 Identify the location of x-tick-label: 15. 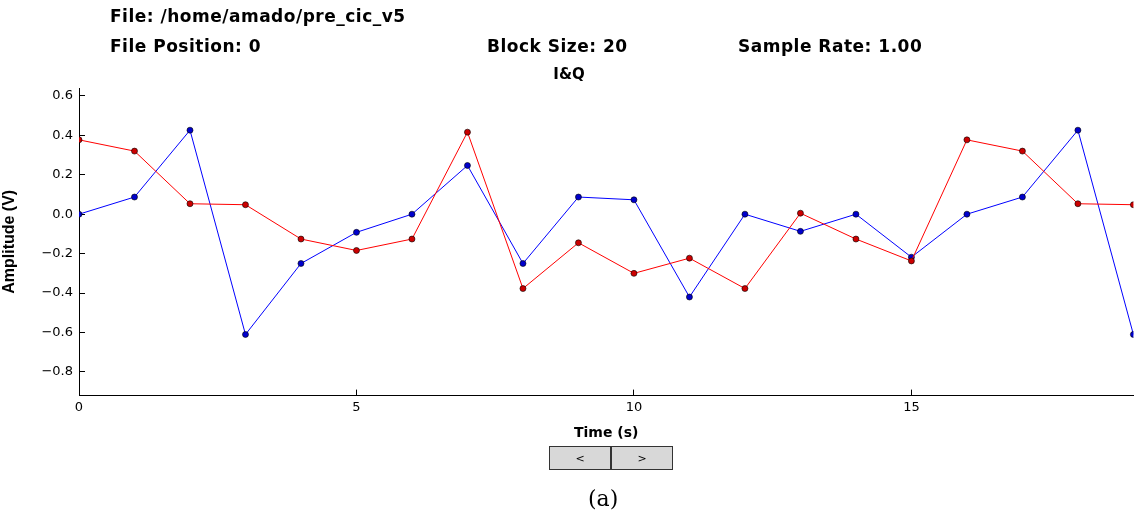
(911, 406).